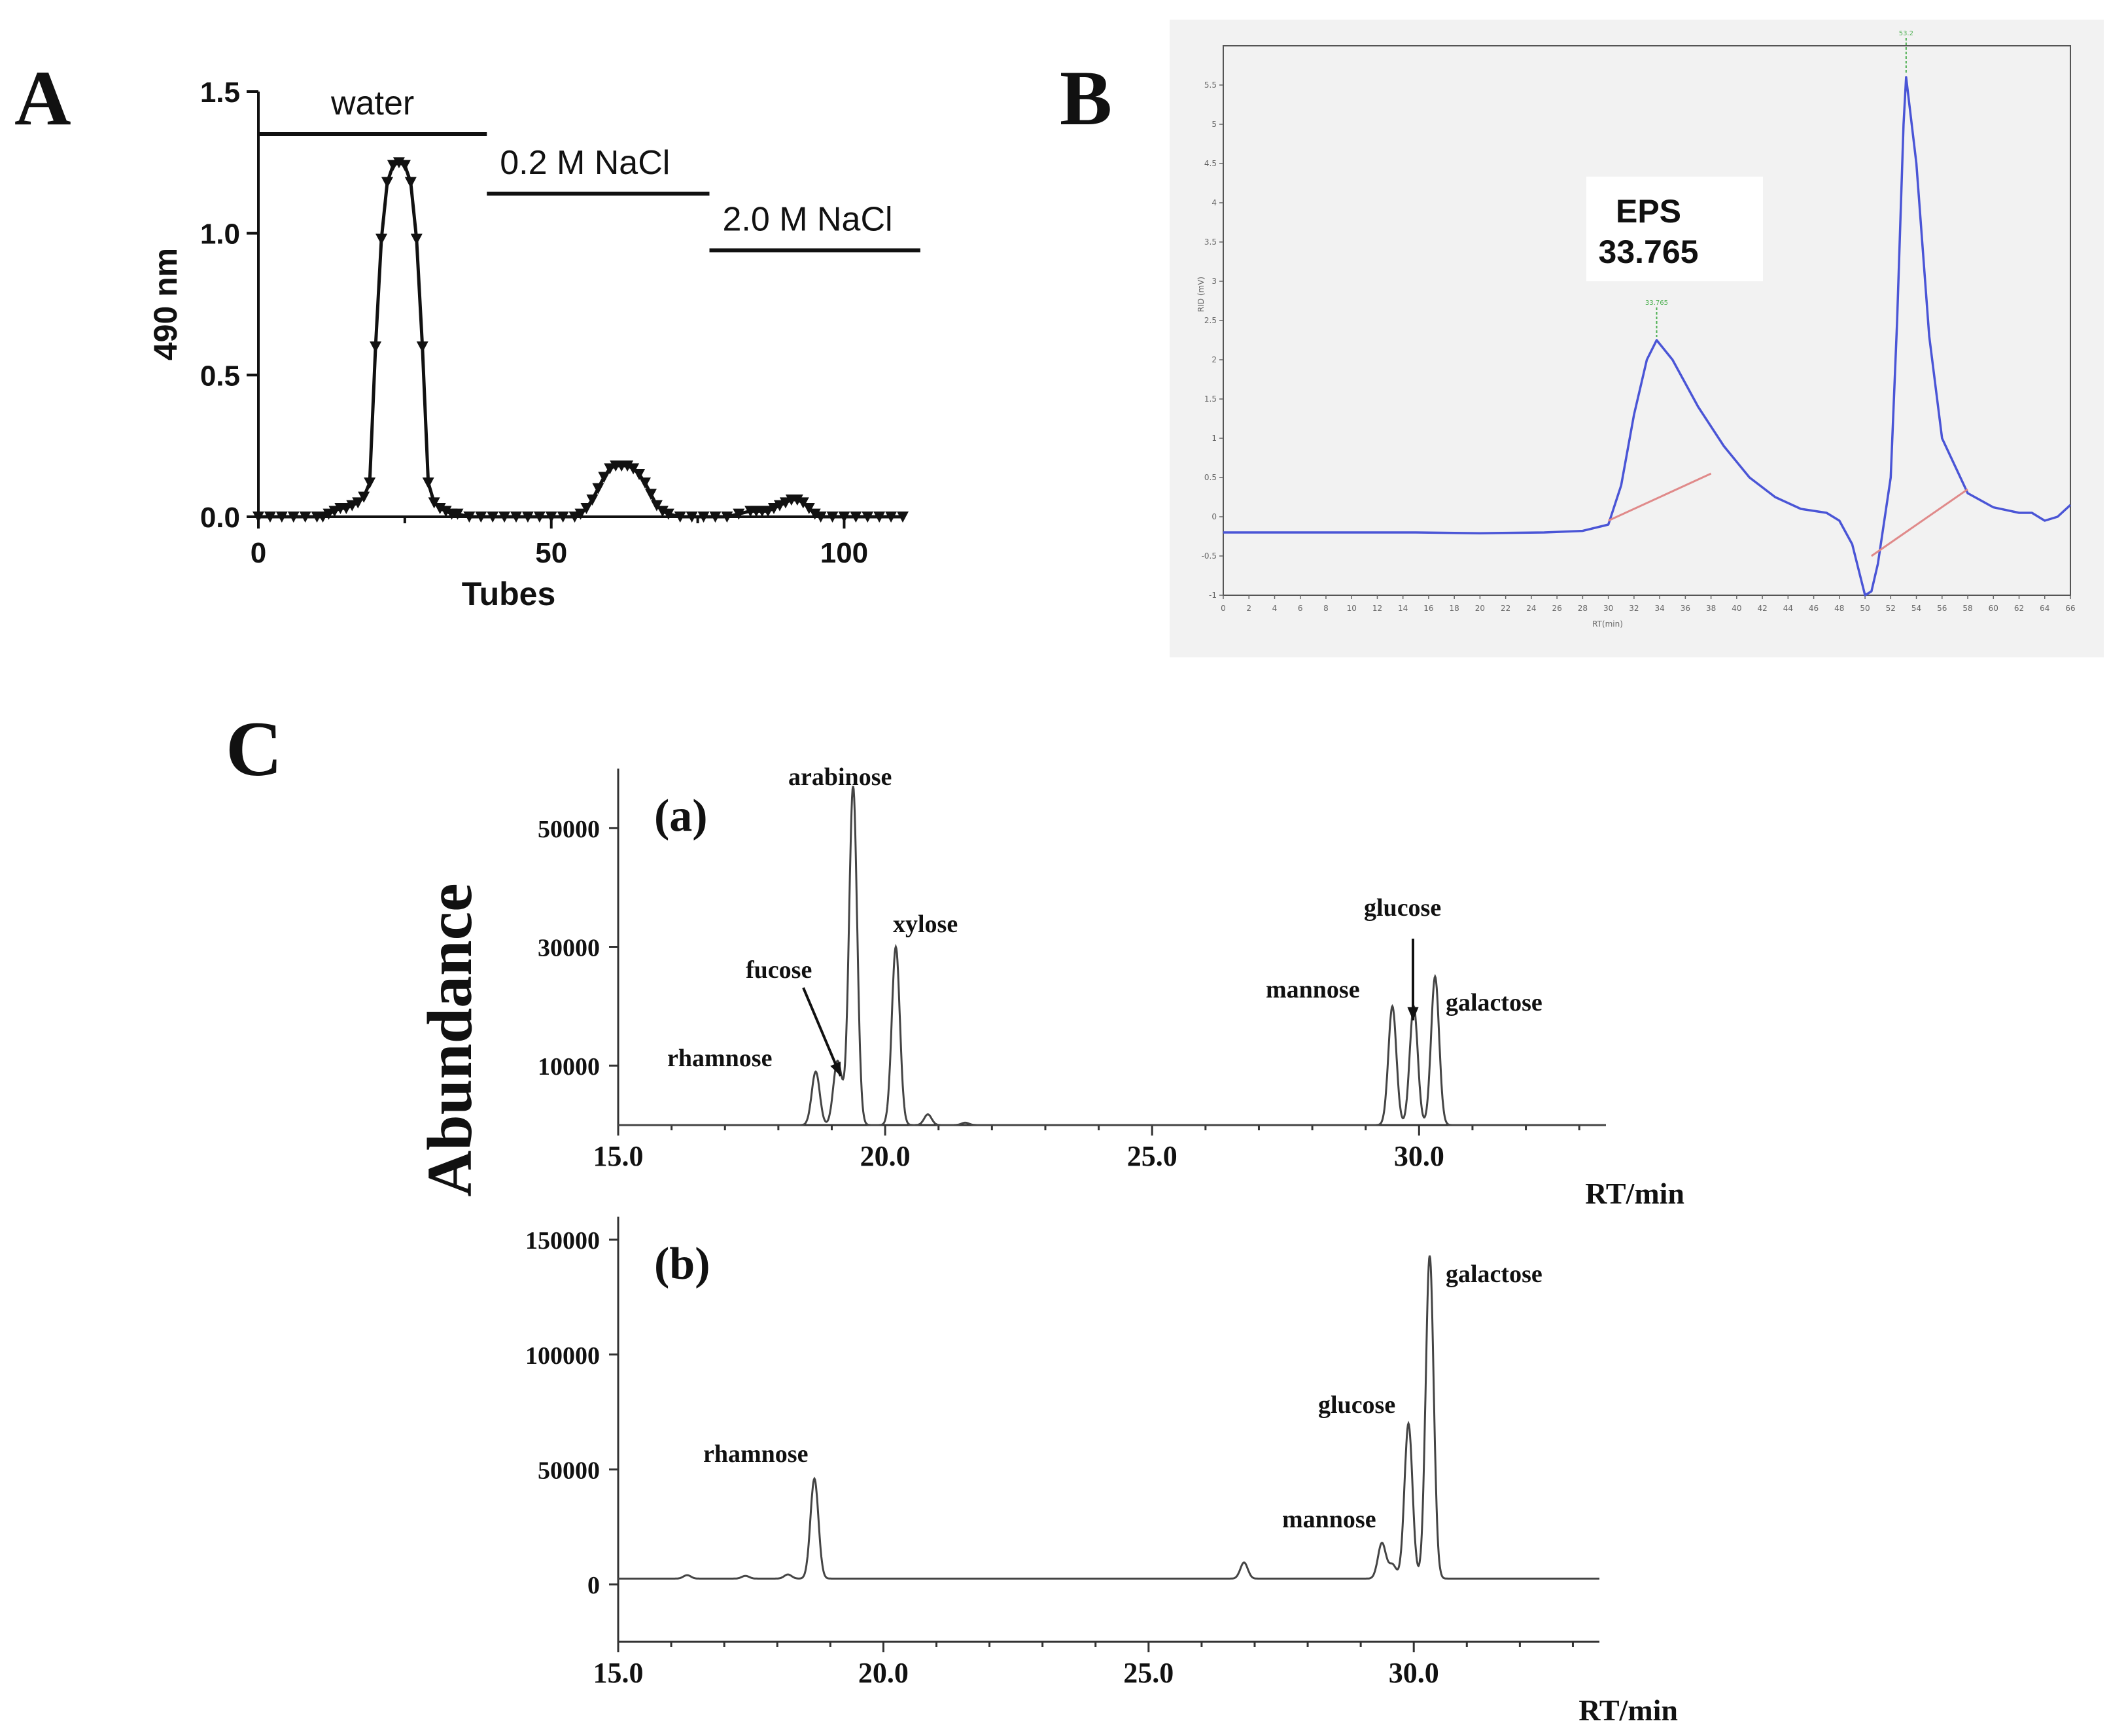 This screenshot has width=2109, height=1736. Describe the element at coordinates (1505, 608) in the screenshot. I see `b-x-tick-label: 22` at that location.